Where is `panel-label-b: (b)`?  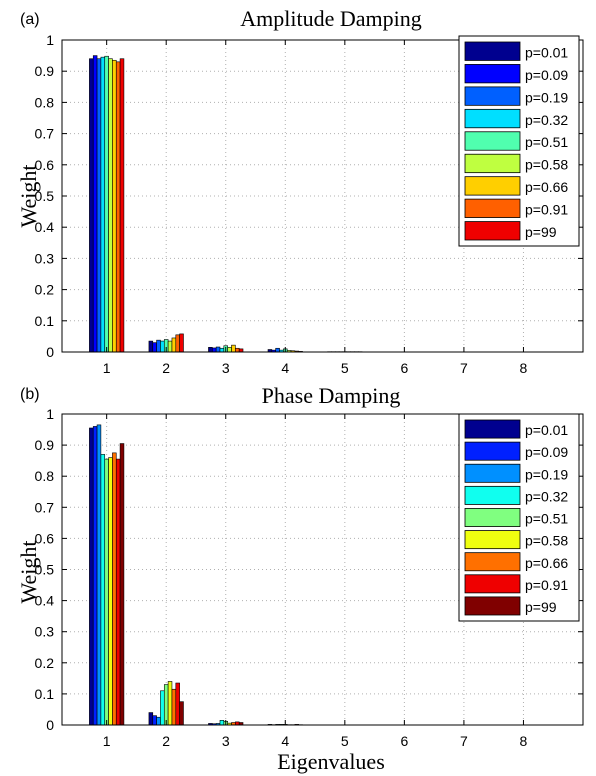 panel-label-b: (b) is located at coordinates (30, 394).